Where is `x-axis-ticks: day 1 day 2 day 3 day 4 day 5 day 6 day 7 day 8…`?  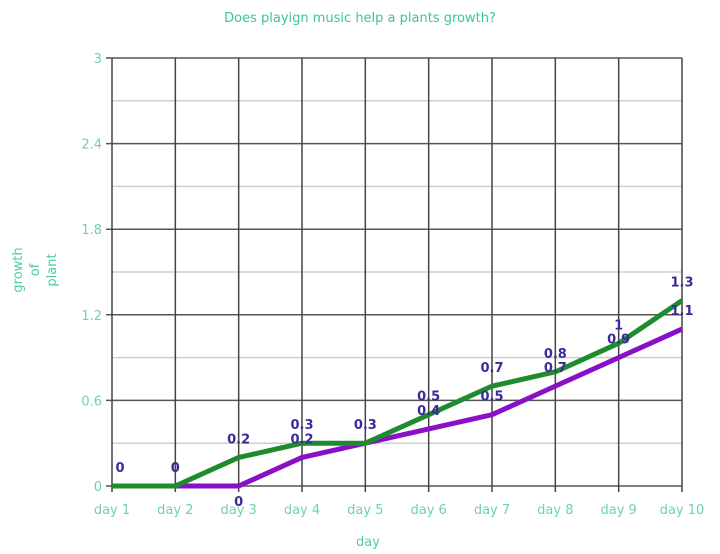 x-axis-ticks: day 1 day 2 day 3 day 4 day 5 day 6 day 7 day 8… is located at coordinates (399, 510).